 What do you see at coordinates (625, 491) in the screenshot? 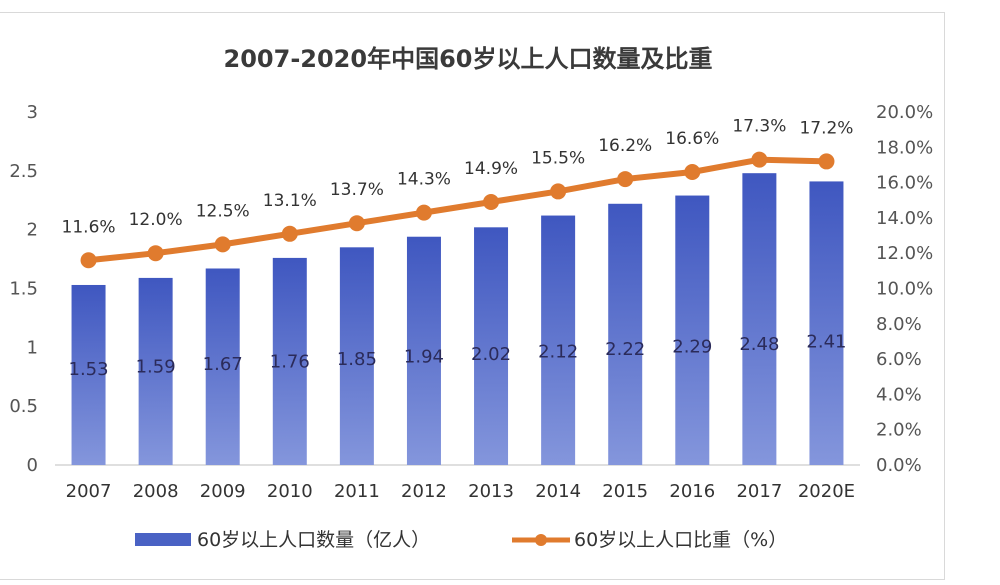
I see `x-tick-label: 2015` at bounding box center [625, 491].